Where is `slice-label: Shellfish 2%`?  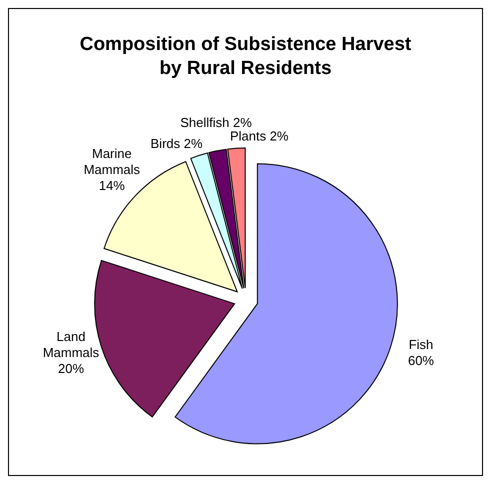 slice-label: Shellfish 2% is located at coordinates (216, 122).